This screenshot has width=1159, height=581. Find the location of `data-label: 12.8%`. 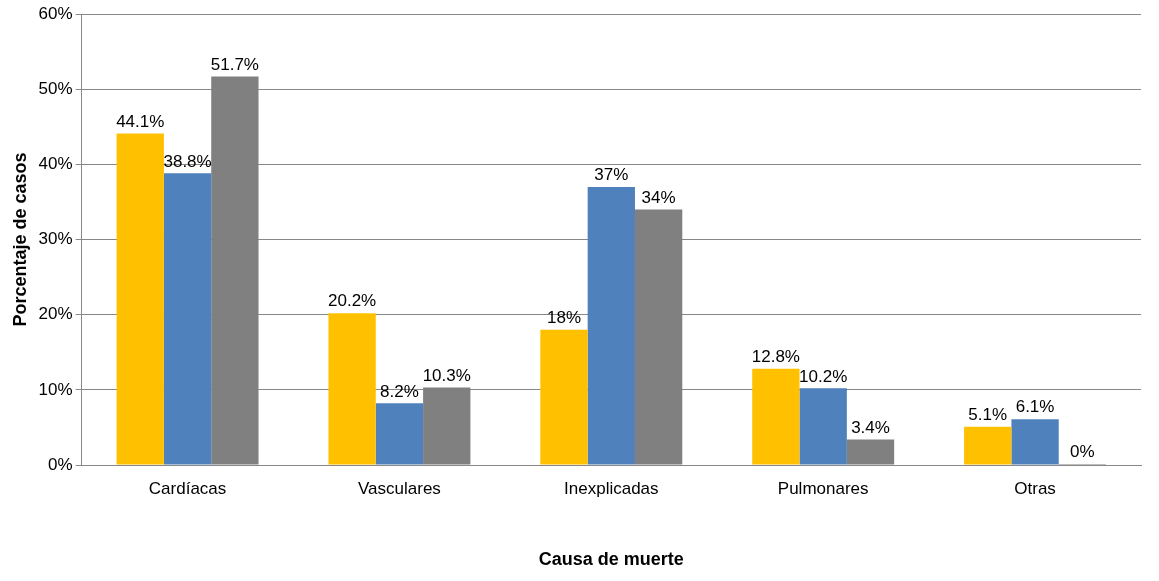

data-label: 12.8% is located at coordinates (775, 356).